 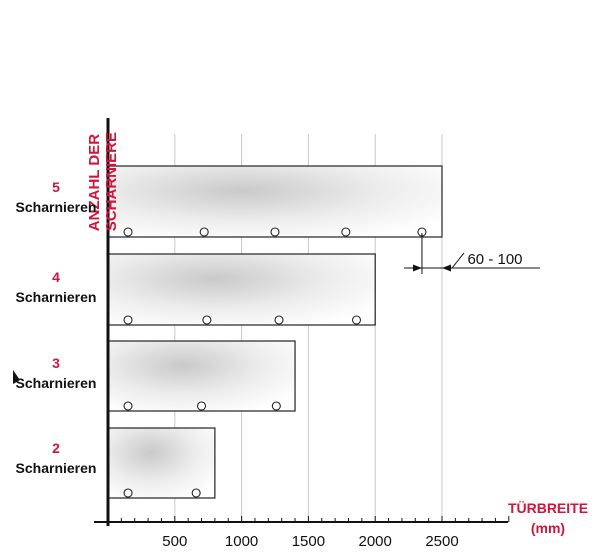 What do you see at coordinates (308, 541) in the screenshot?
I see `x-tick-label-1500: 1500` at bounding box center [308, 541].